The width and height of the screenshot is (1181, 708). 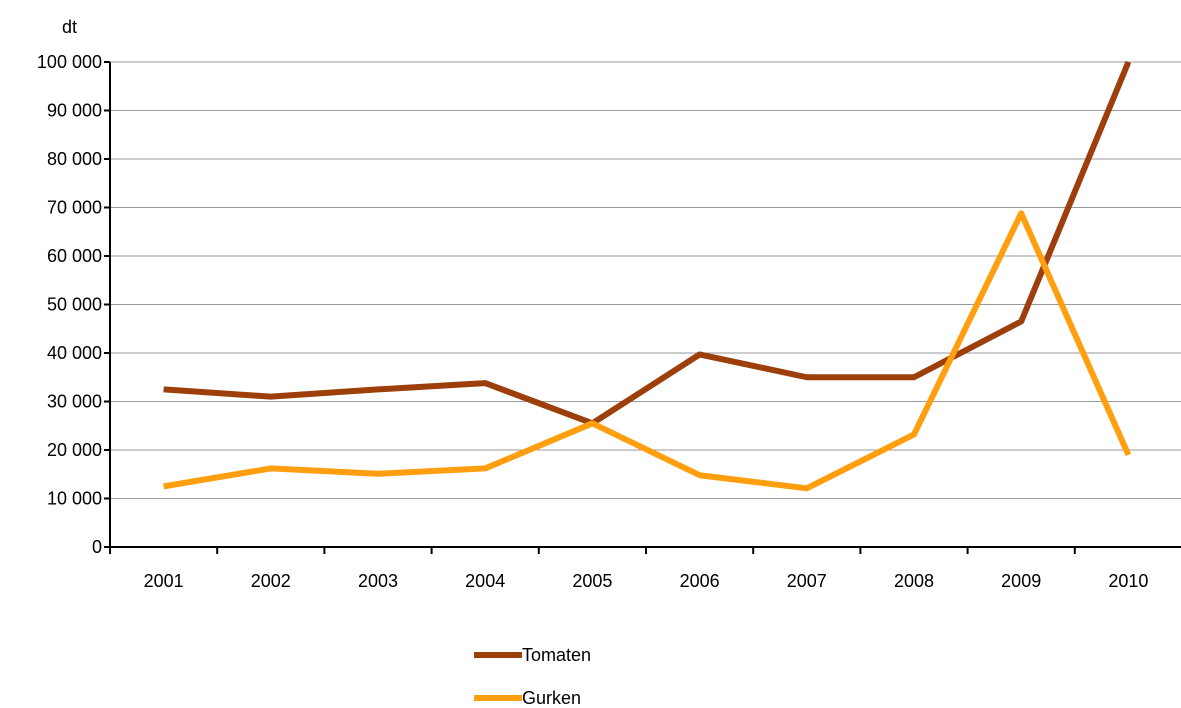 I want to click on y-tick-label: 30 000, so click(x=74, y=402).